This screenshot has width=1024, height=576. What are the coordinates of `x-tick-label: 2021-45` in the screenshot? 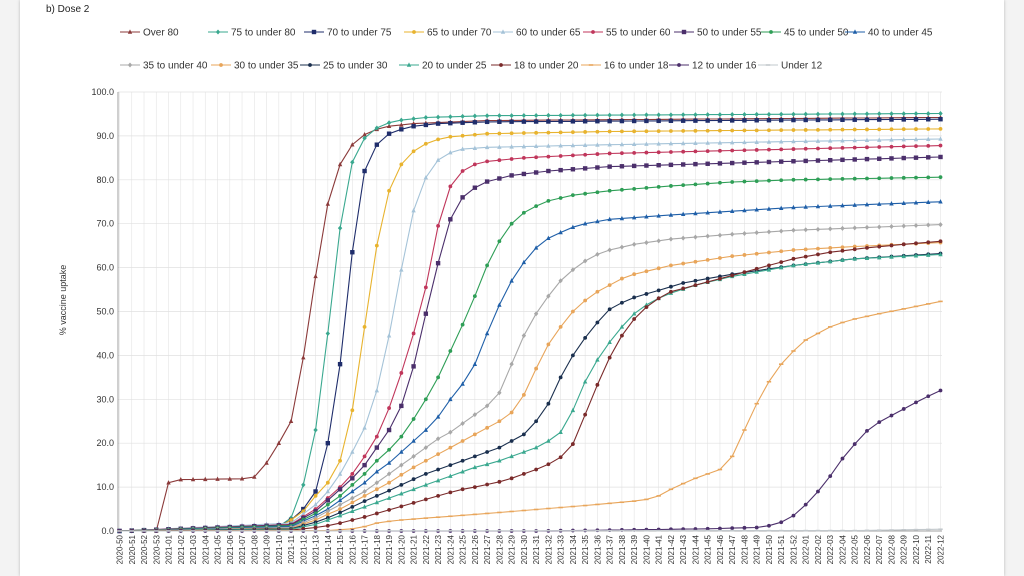 It's located at (708, 549).